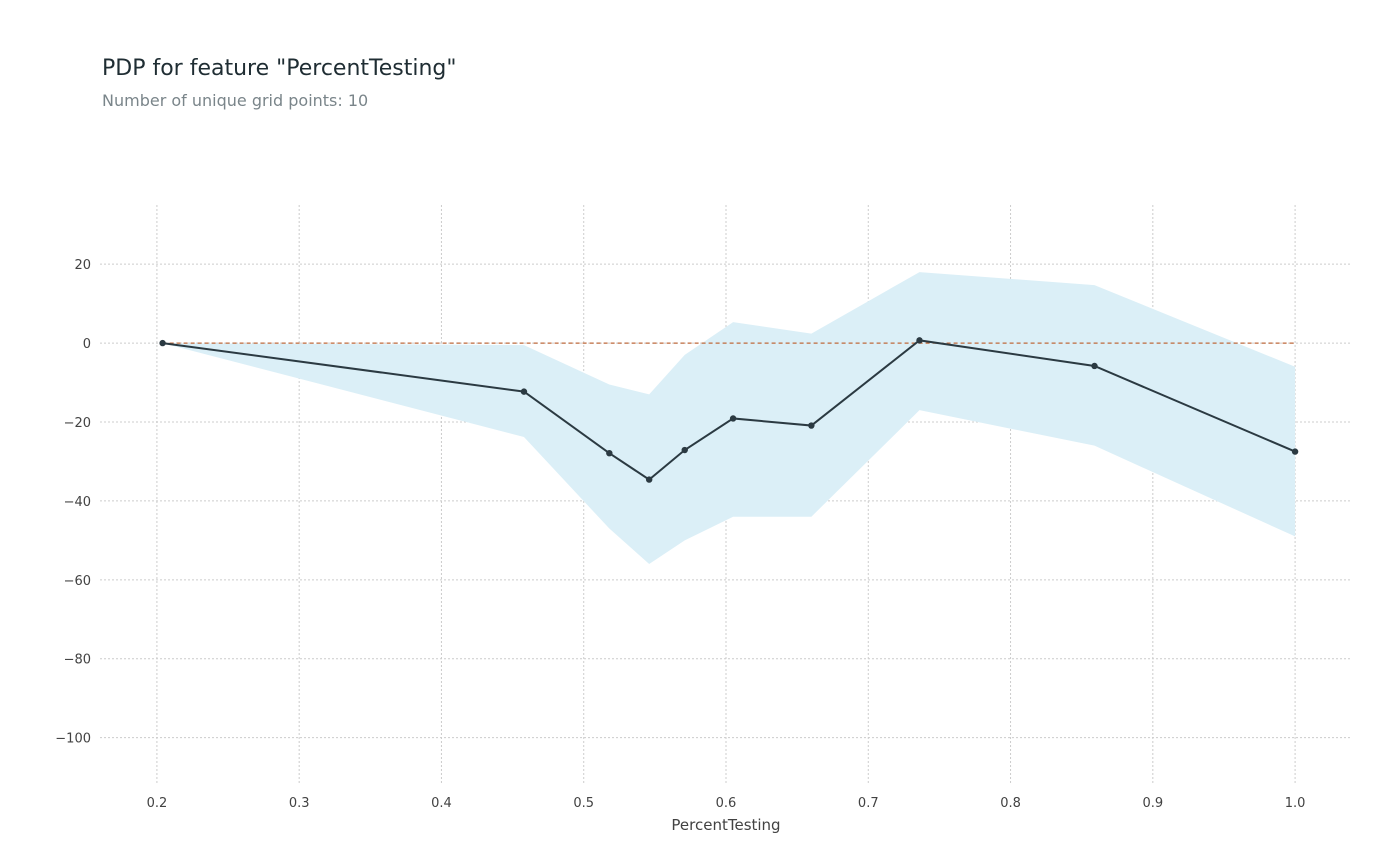 The height and width of the screenshot is (860, 1400). Describe the element at coordinates (77, 660) in the screenshot. I see `y-tick-label: −80` at that location.